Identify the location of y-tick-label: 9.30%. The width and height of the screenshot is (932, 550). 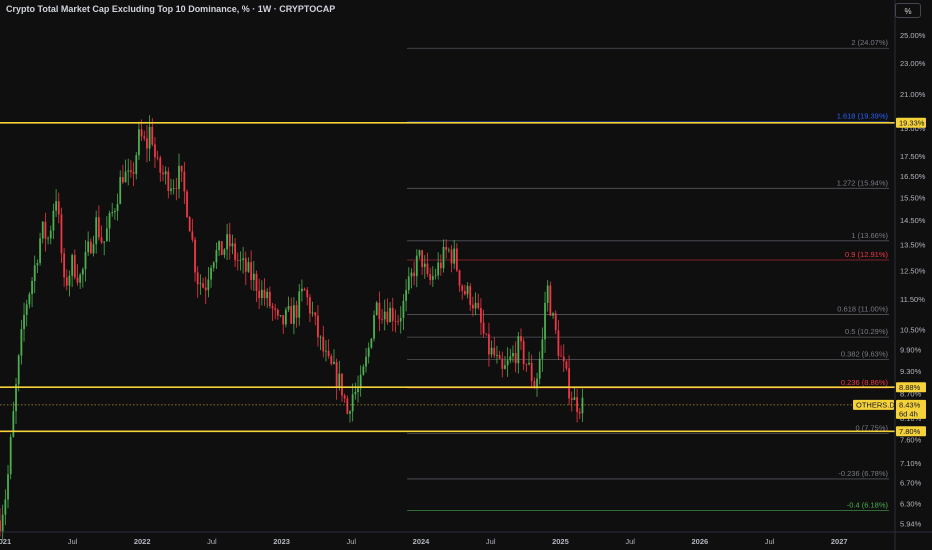
(911, 371).